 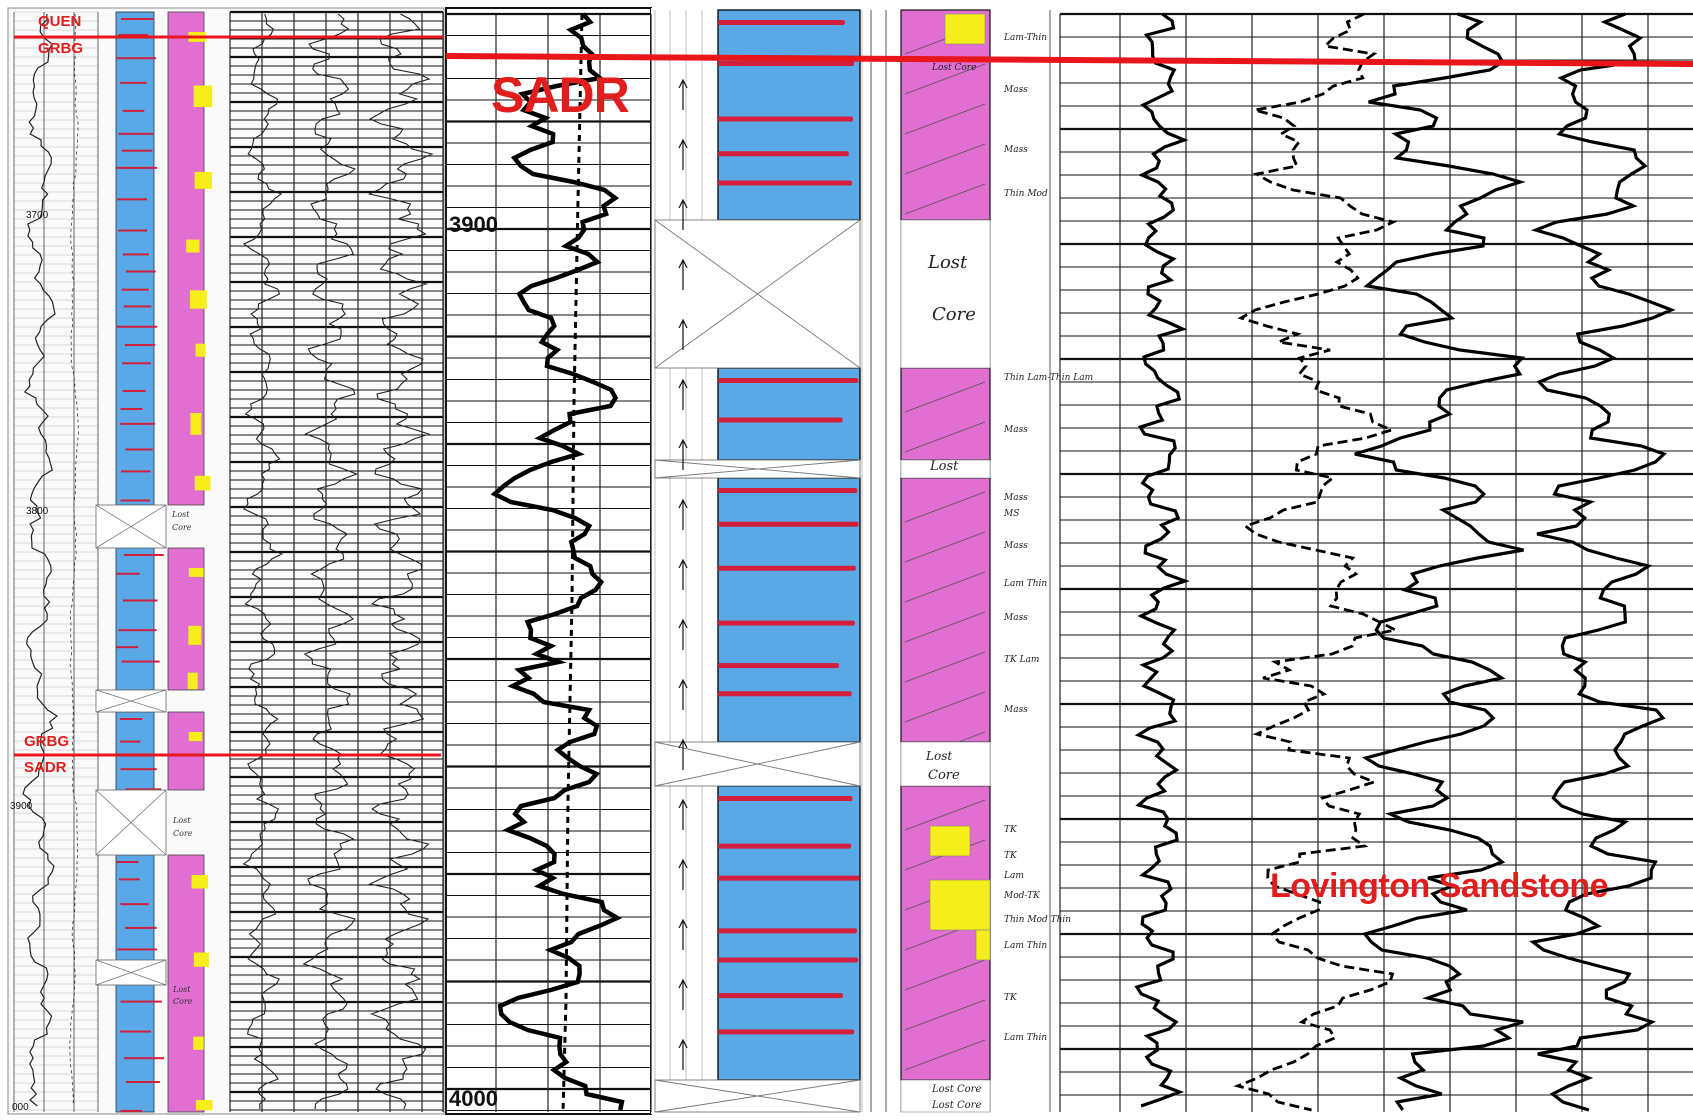 What do you see at coordinates (37, 215) in the screenshot?
I see `depth-label-3700: 3700` at bounding box center [37, 215].